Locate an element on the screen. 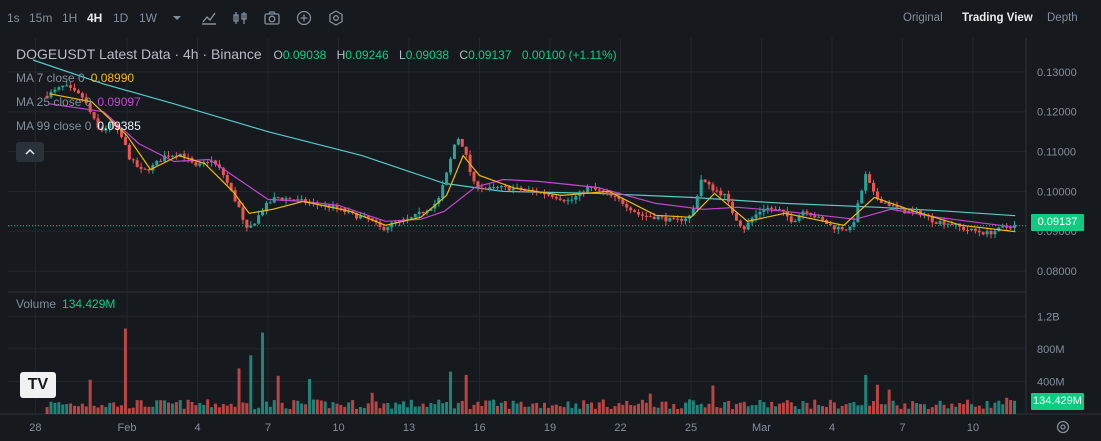  add-icon is located at coordinates (304, 18).